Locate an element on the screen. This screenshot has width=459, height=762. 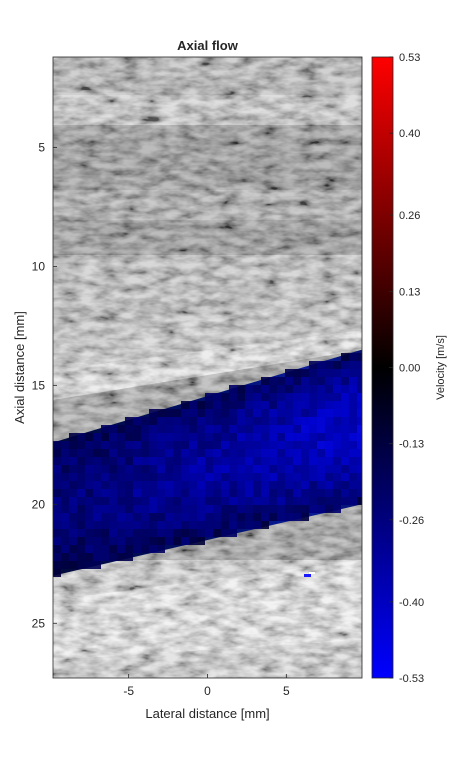
x-tick-label: 5 is located at coordinates (286, 691).